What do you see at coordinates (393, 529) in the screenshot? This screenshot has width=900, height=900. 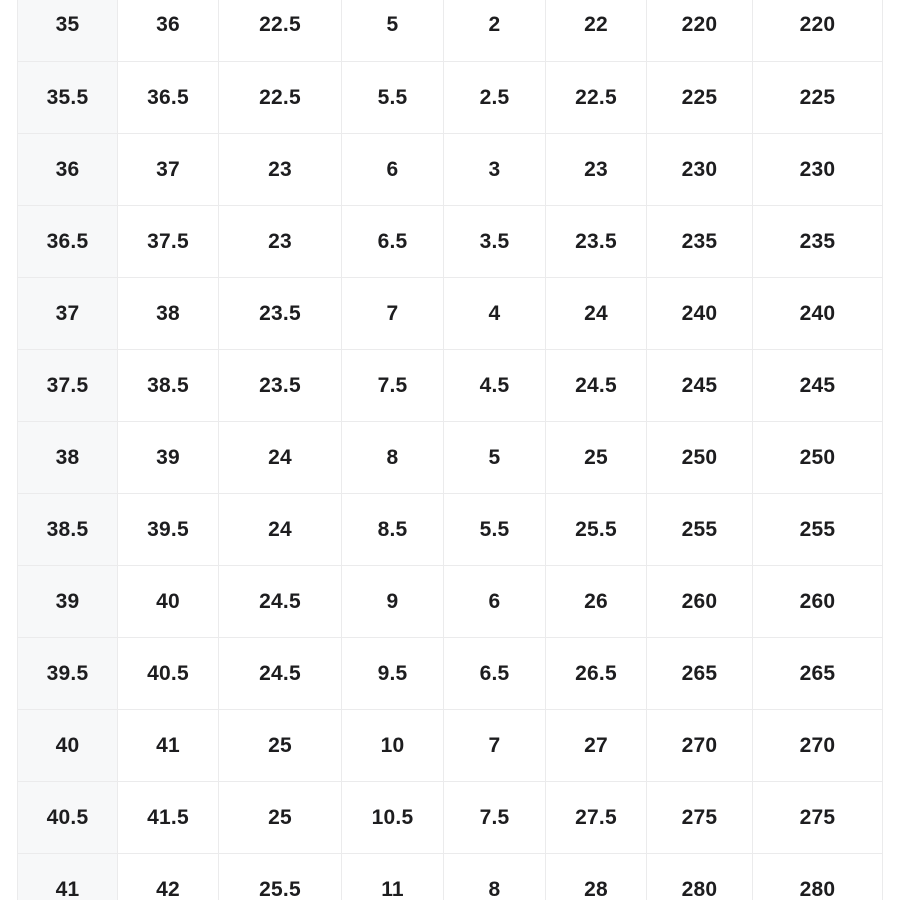 I see `table-cell: 8.5` at bounding box center [393, 529].